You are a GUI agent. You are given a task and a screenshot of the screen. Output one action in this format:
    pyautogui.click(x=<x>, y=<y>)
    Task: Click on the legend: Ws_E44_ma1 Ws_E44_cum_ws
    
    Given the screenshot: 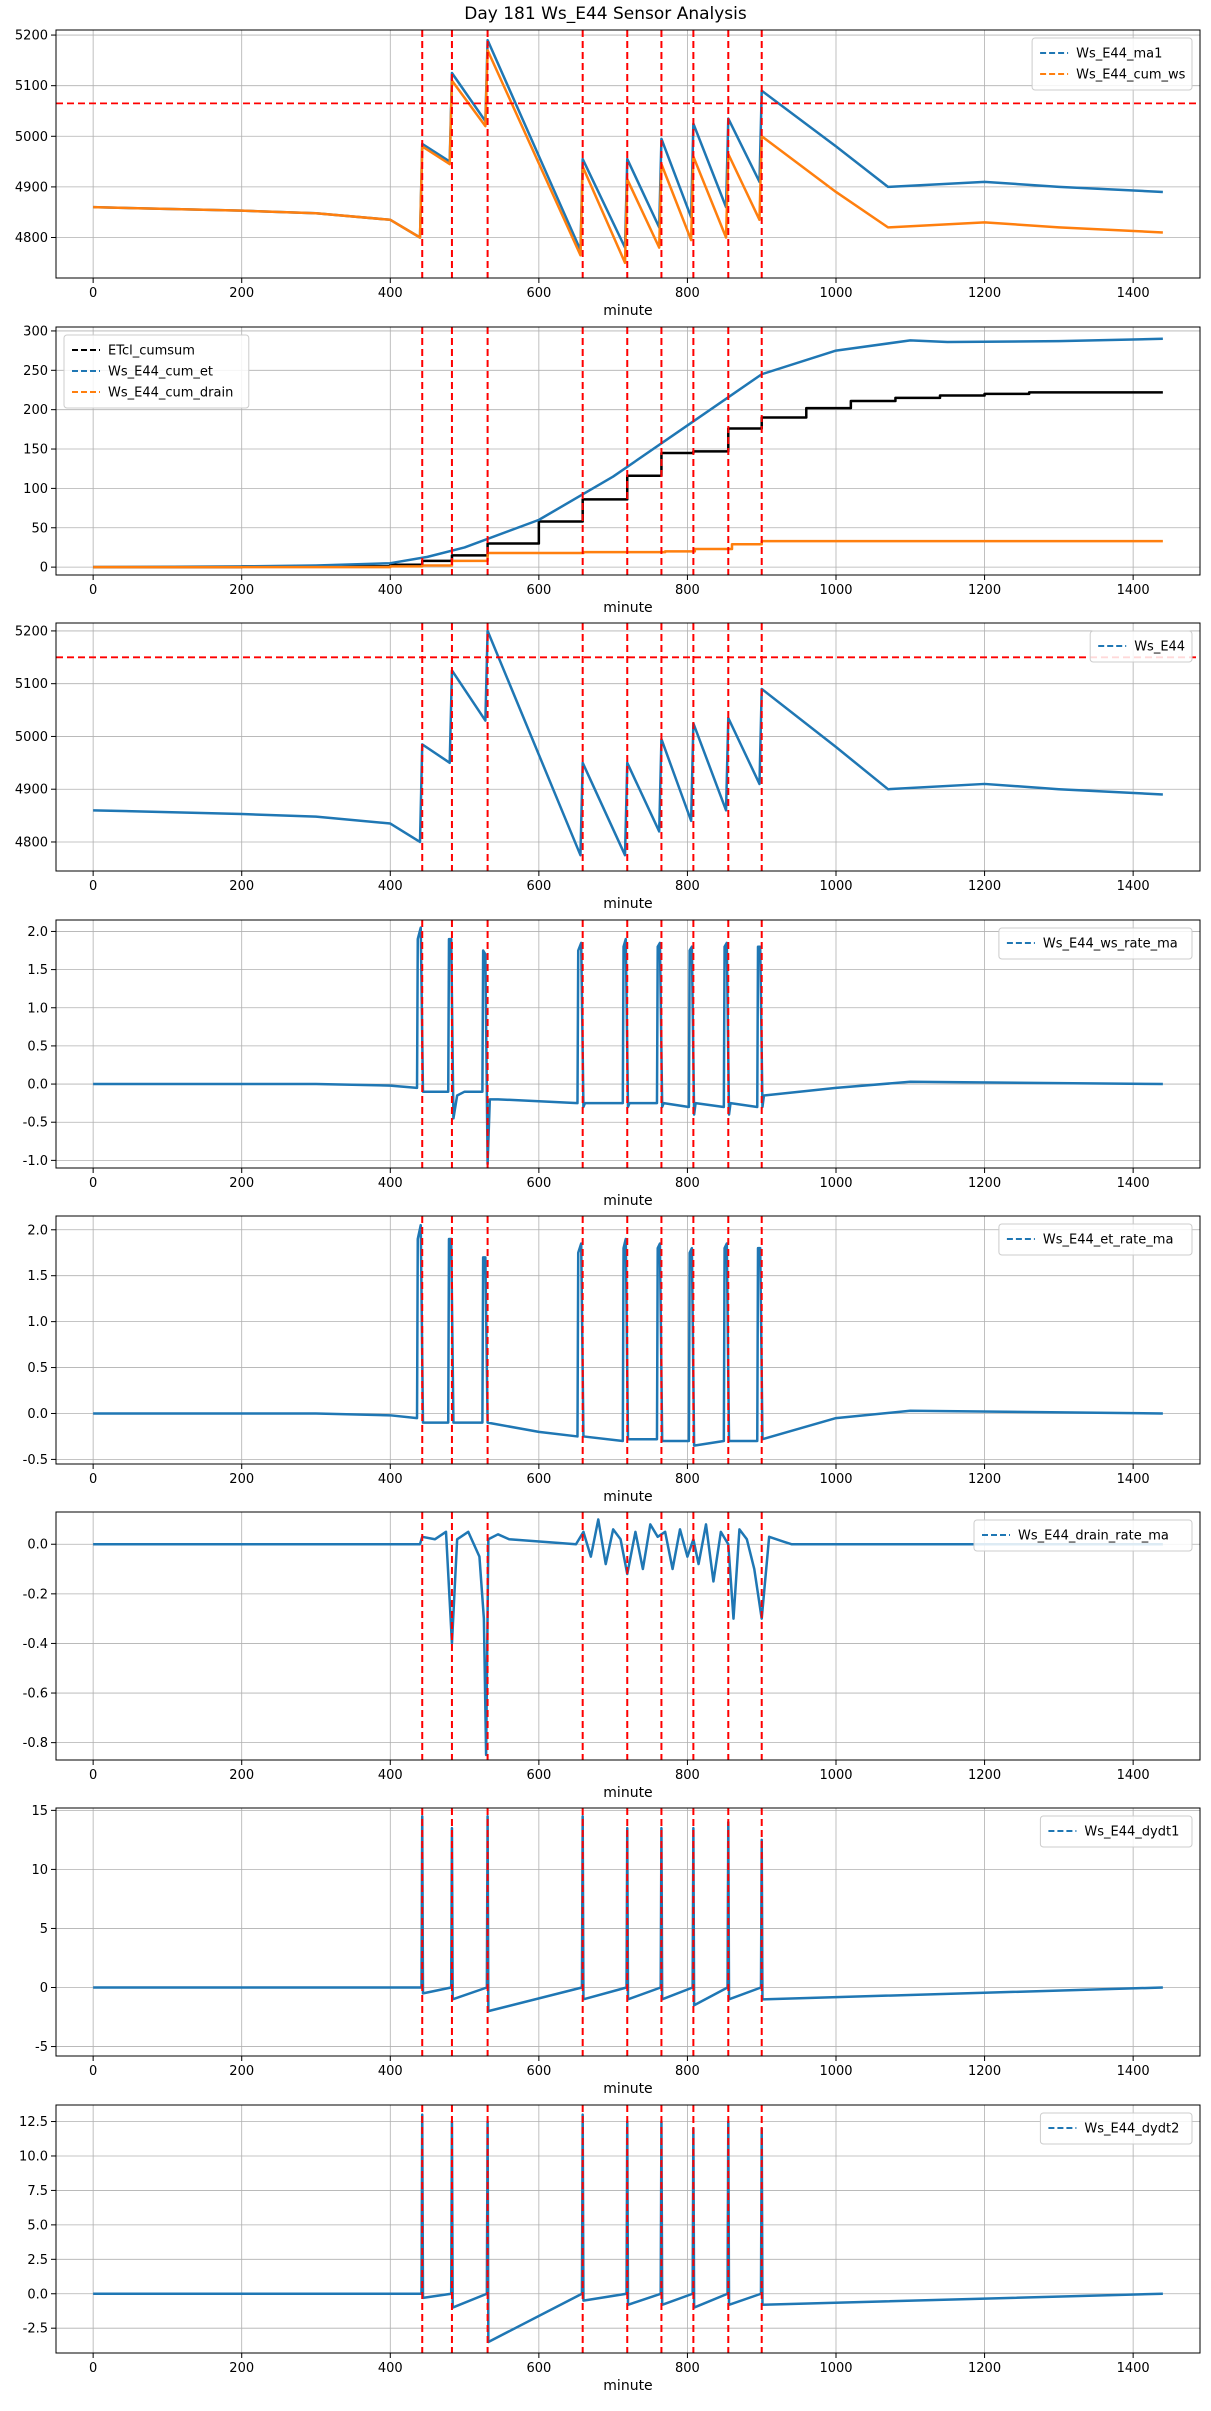 What is the action you would take?
    pyautogui.click(x=1112, y=64)
    